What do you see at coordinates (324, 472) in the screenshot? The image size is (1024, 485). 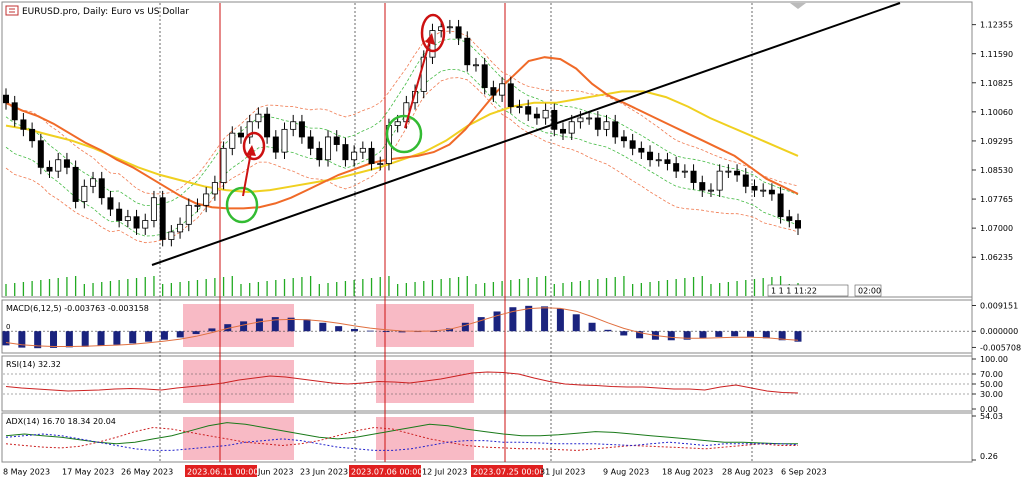 I see `x-tick-label: 23 Jun 2023` at bounding box center [324, 472].